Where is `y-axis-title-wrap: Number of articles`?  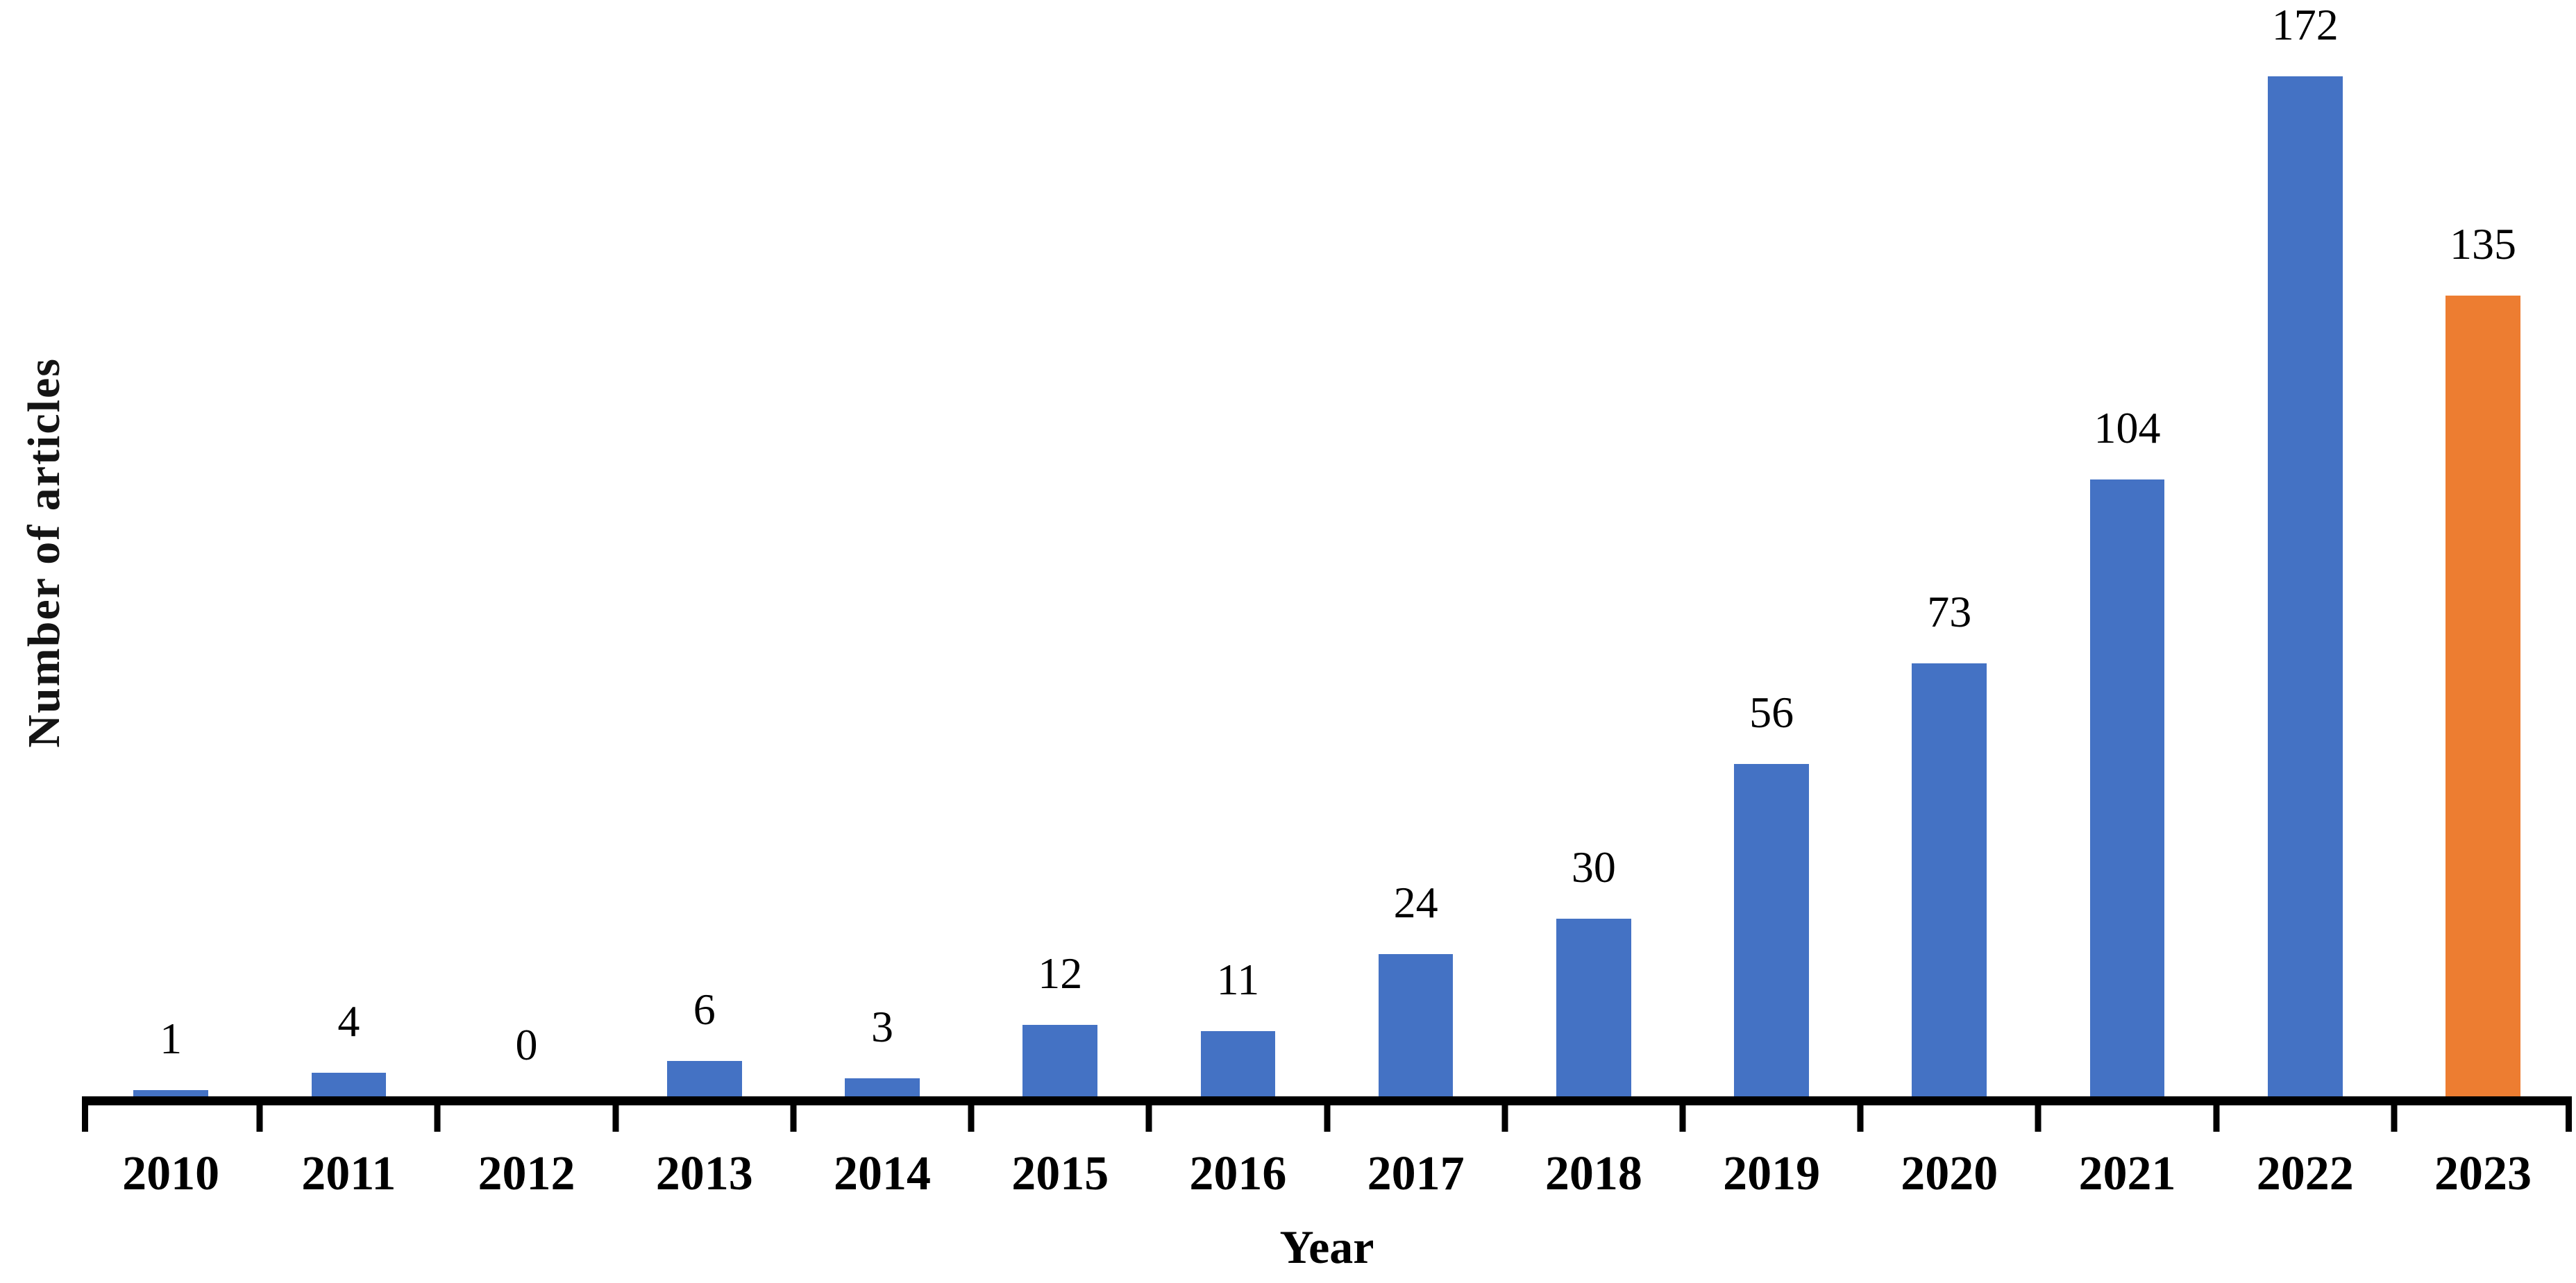 y-axis-title-wrap: Number of articles is located at coordinates (44, 552).